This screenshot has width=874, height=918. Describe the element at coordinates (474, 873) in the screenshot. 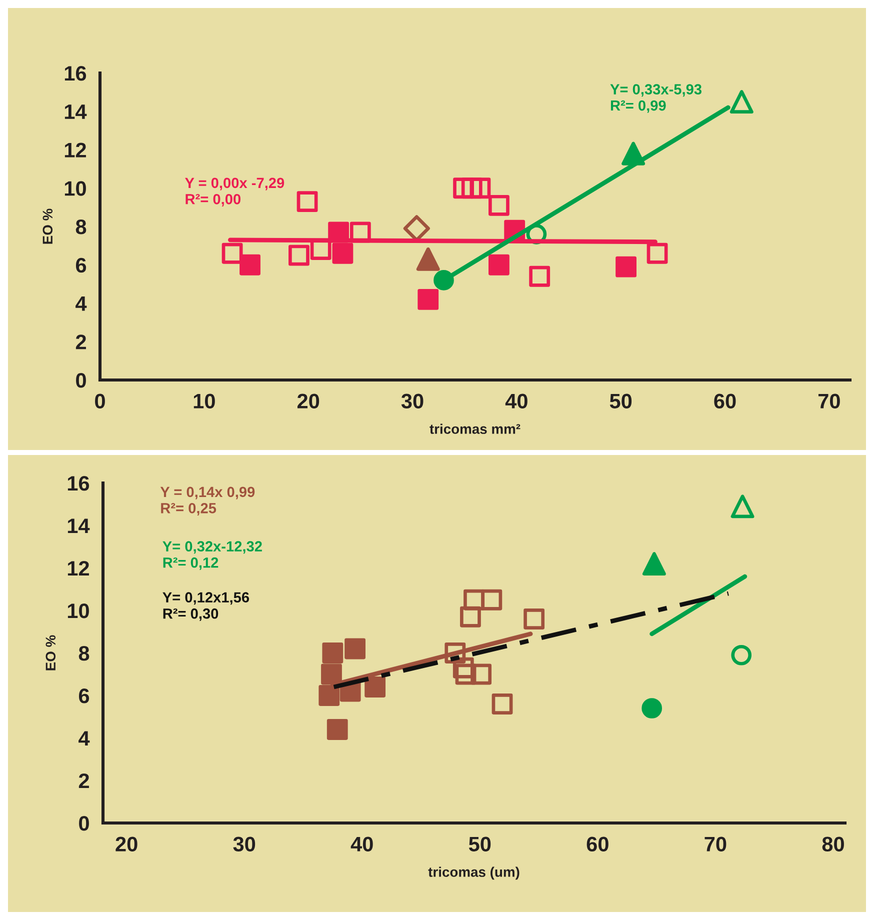

I see `x-axis-title: tricomas (um)` at that location.